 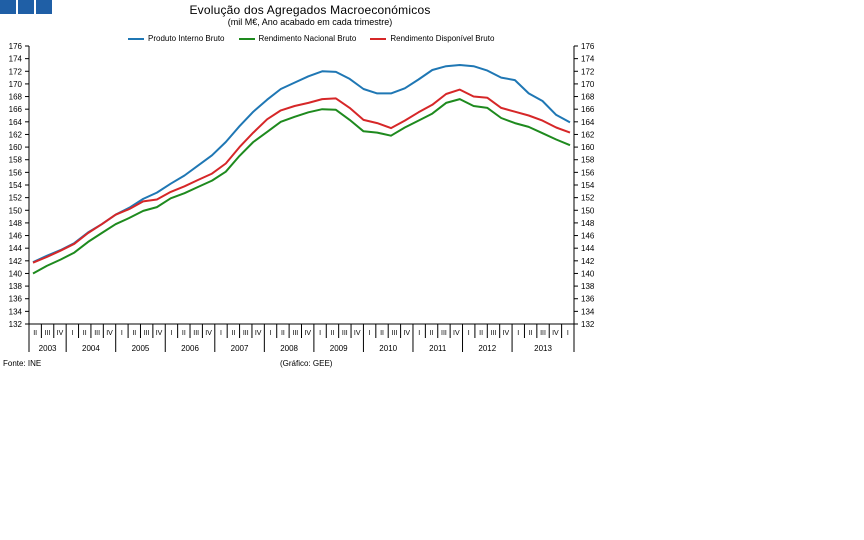 I want to click on y-tick-label-right: 170, so click(x=588, y=84).